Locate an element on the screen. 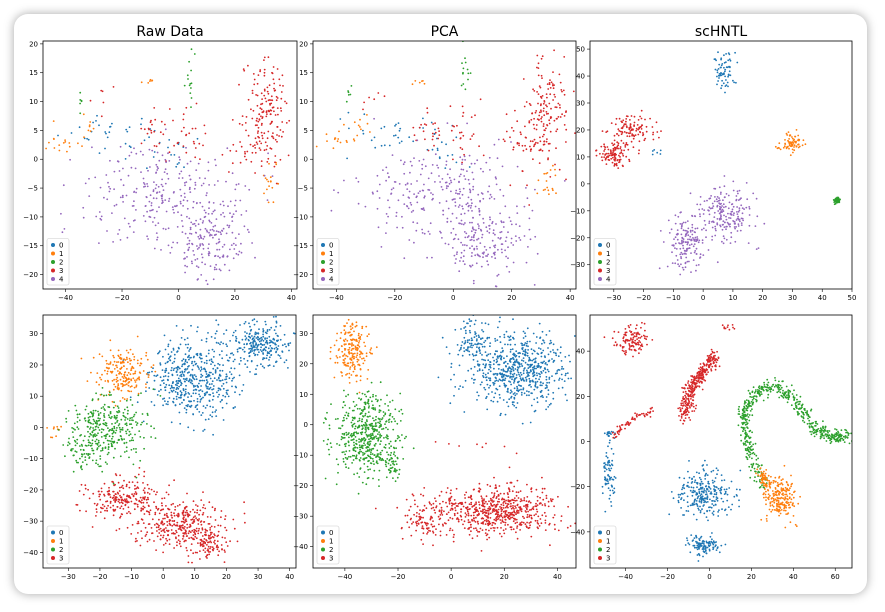 This screenshot has height=612, width=885. legend-marker is located at coordinates (323, 253).